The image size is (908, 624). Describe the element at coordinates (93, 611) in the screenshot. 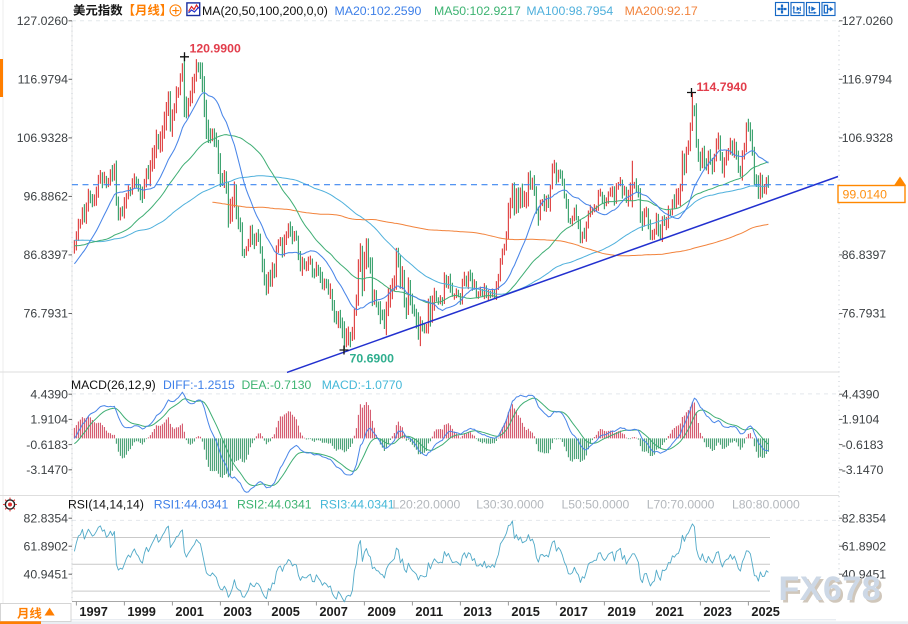

I see `svg-text: 1997` at that location.